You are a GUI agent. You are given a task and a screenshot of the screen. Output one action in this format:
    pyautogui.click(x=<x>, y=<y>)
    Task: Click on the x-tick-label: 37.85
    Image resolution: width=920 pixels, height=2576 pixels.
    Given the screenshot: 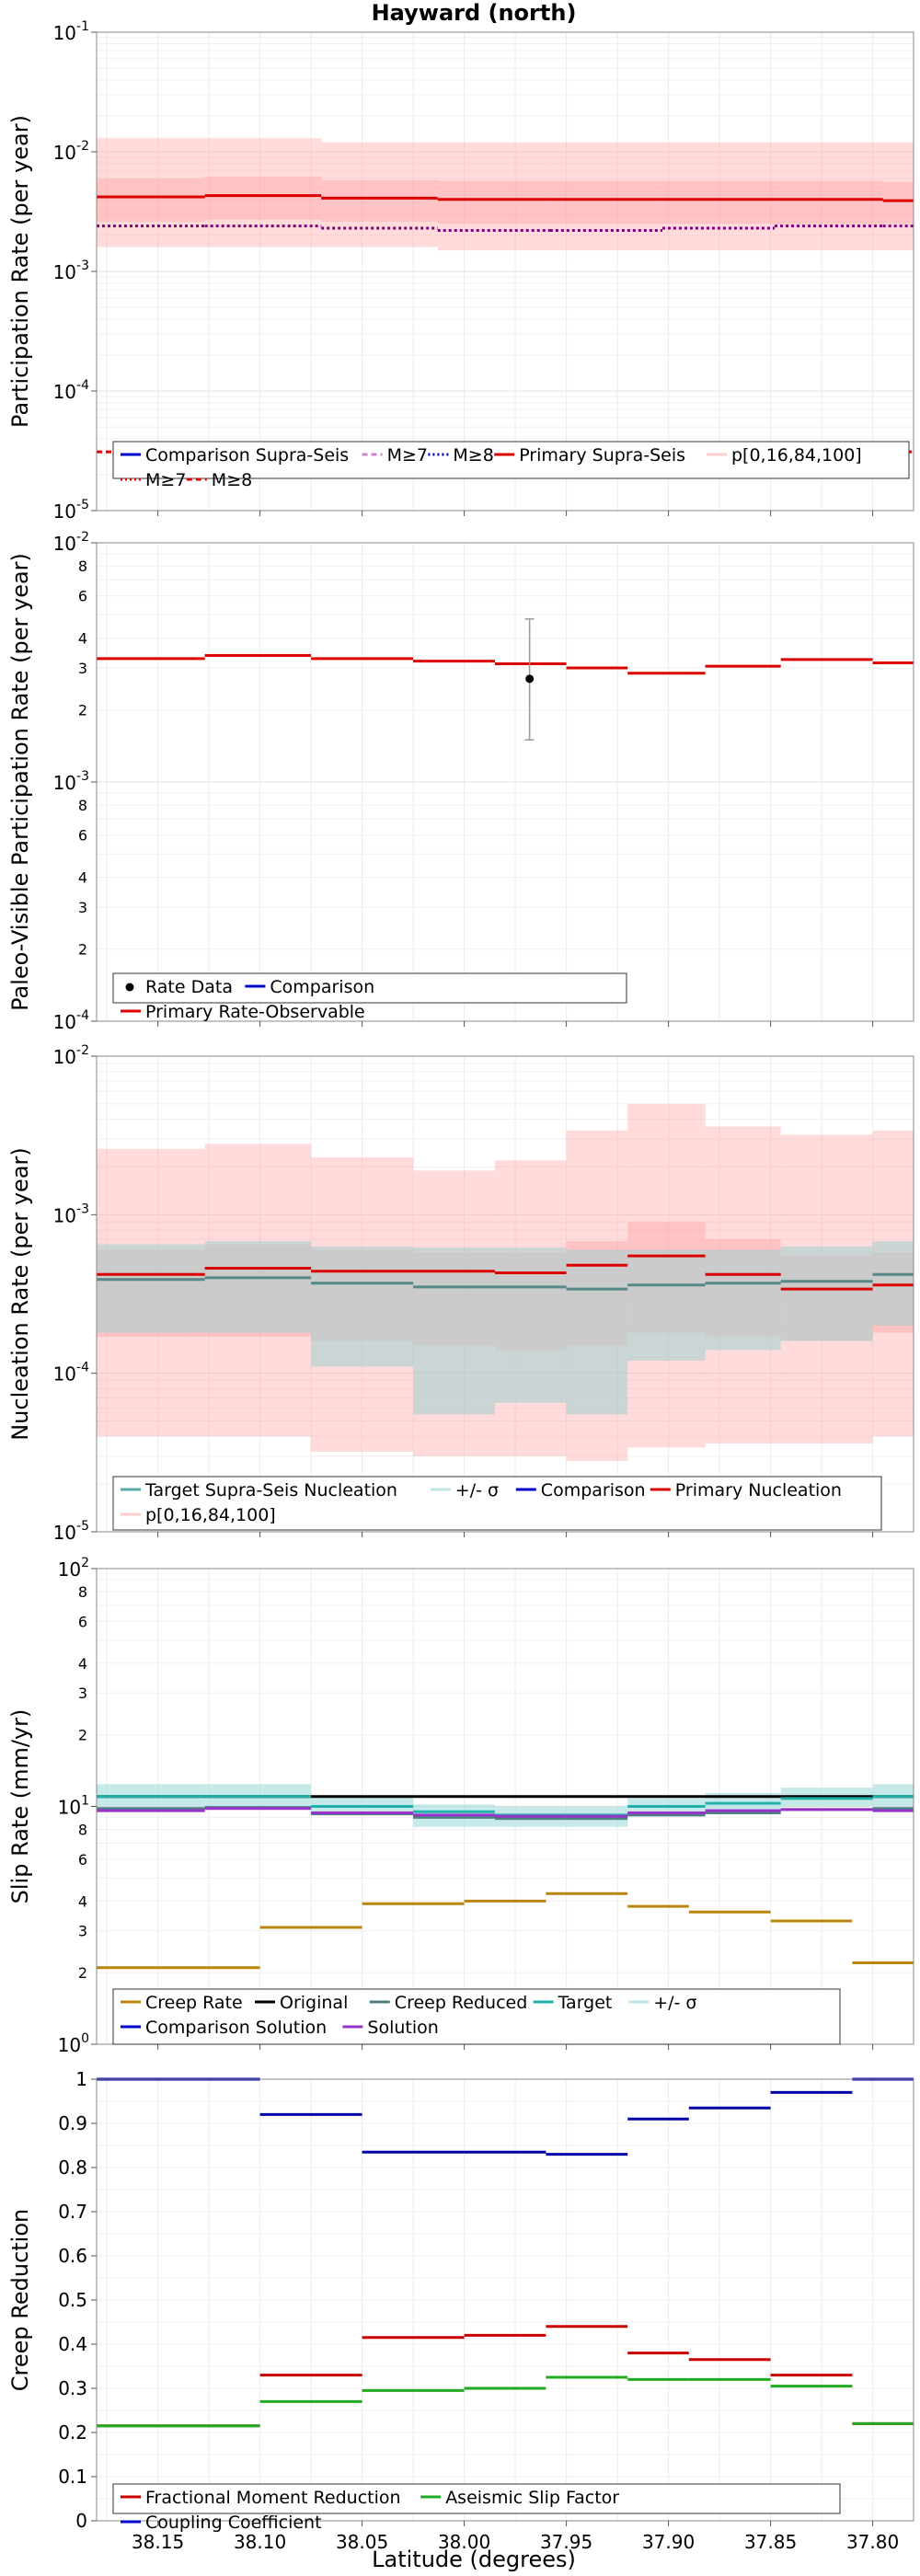 What is the action you would take?
    pyautogui.click(x=770, y=2542)
    